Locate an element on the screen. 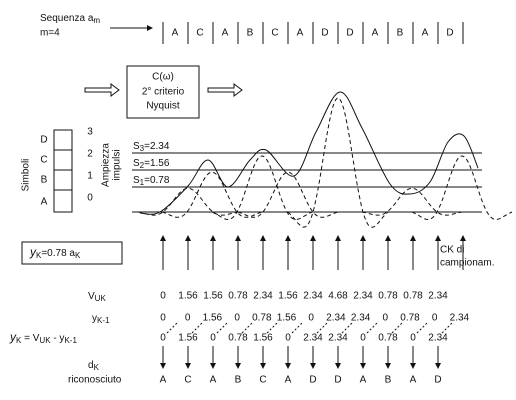 The height and width of the screenshot is (400, 516). symbol-label: A is located at coordinates (44, 202).